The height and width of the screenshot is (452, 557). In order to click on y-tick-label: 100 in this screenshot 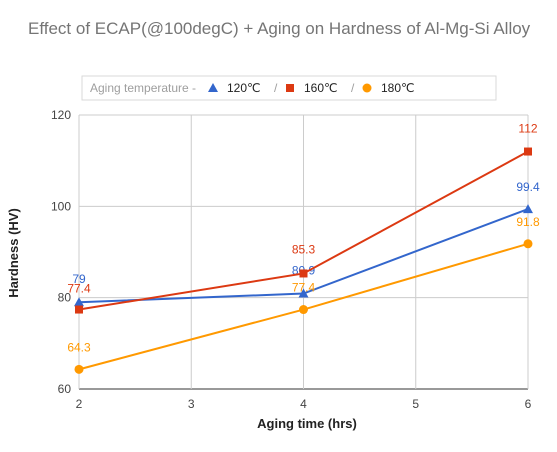, I will do `click(61, 206)`.